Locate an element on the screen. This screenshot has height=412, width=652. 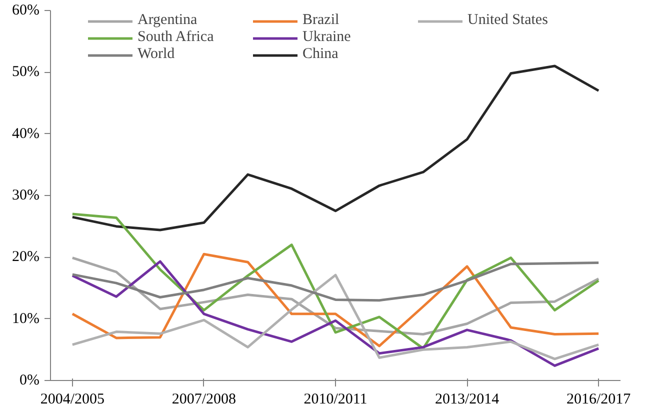
x-tick-label: 2010/2011 is located at coordinates (336, 400).